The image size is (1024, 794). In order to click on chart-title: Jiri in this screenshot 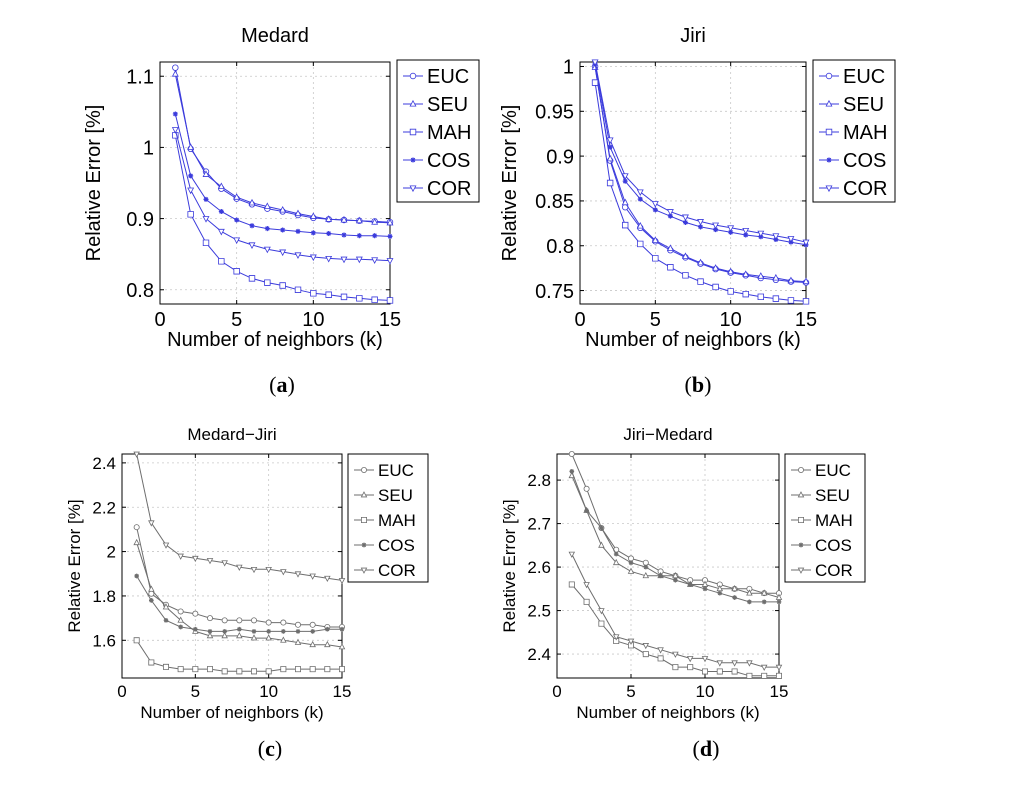, I will do `click(693, 36)`.